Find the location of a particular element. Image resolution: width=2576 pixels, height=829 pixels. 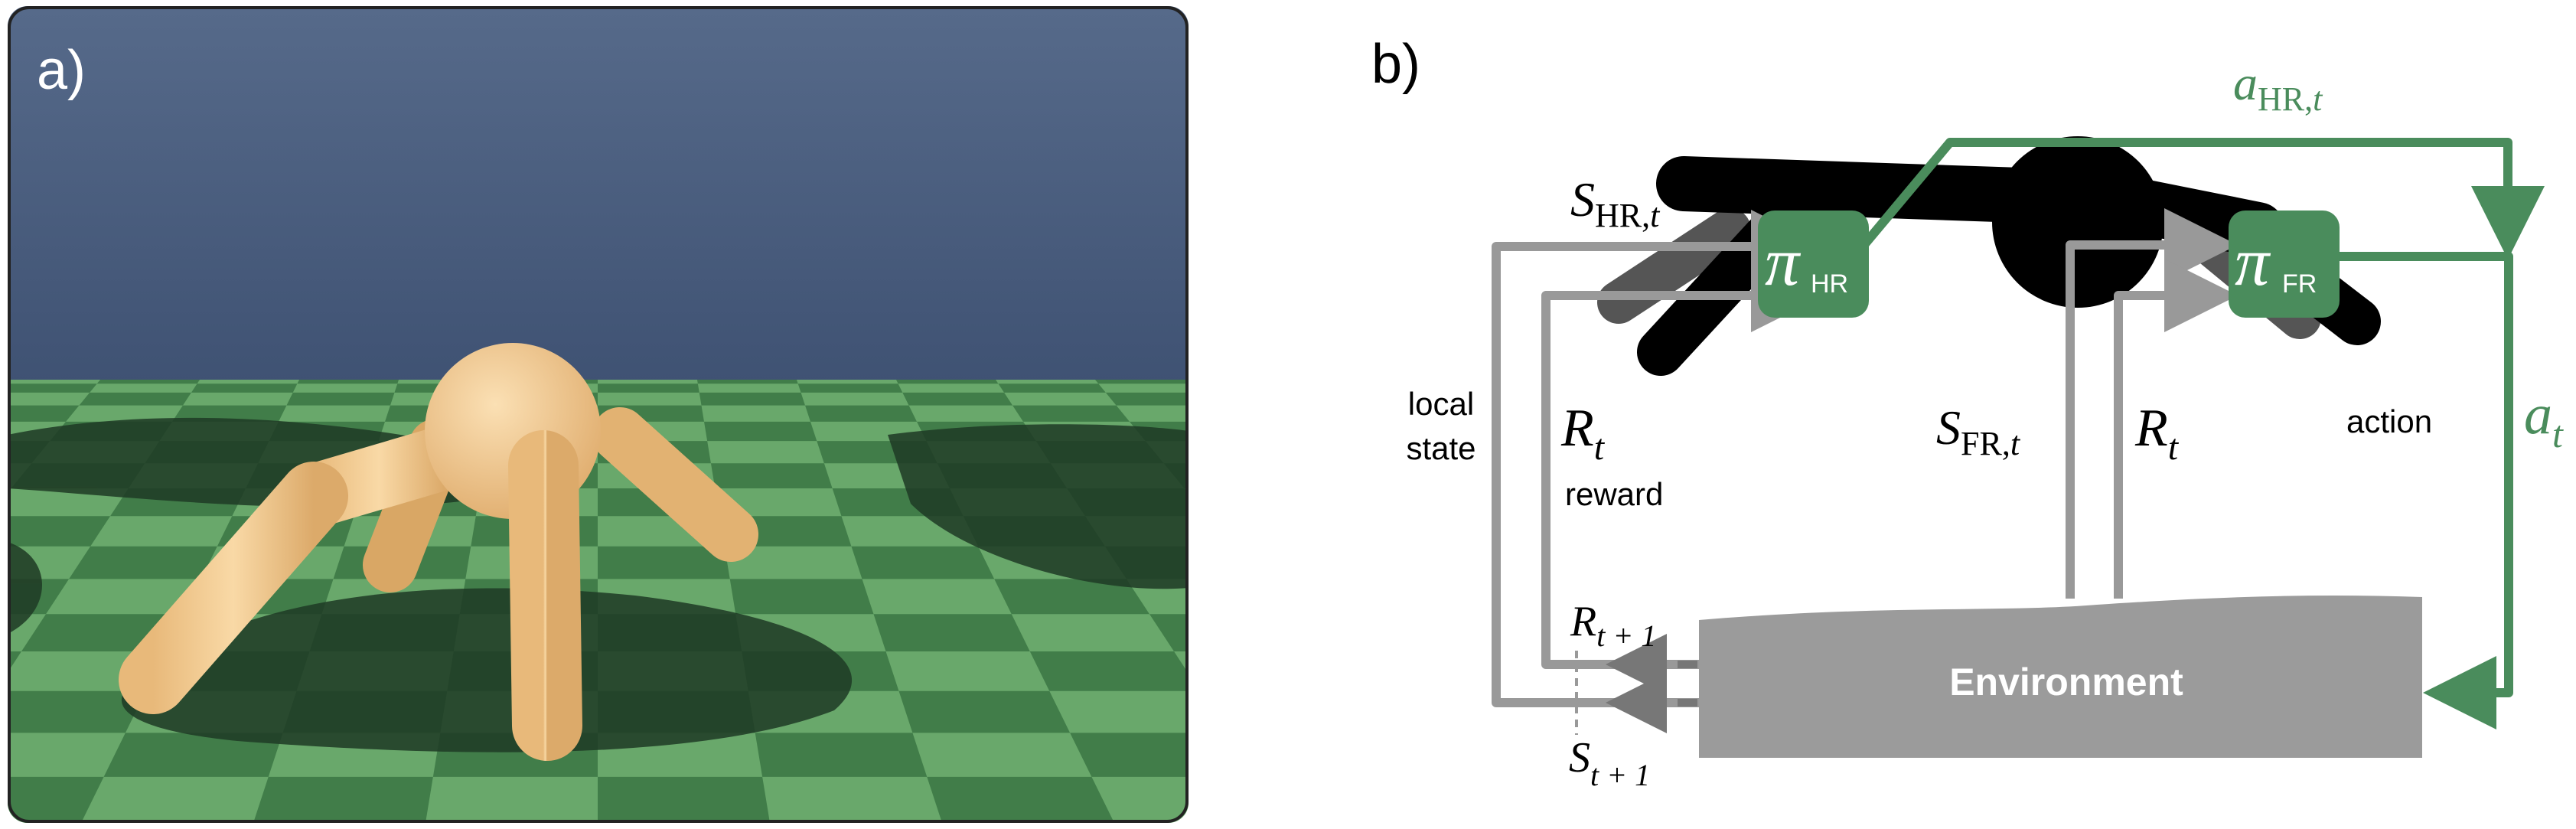

s-next-label: St + 1 is located at coordinates (1610, 763).